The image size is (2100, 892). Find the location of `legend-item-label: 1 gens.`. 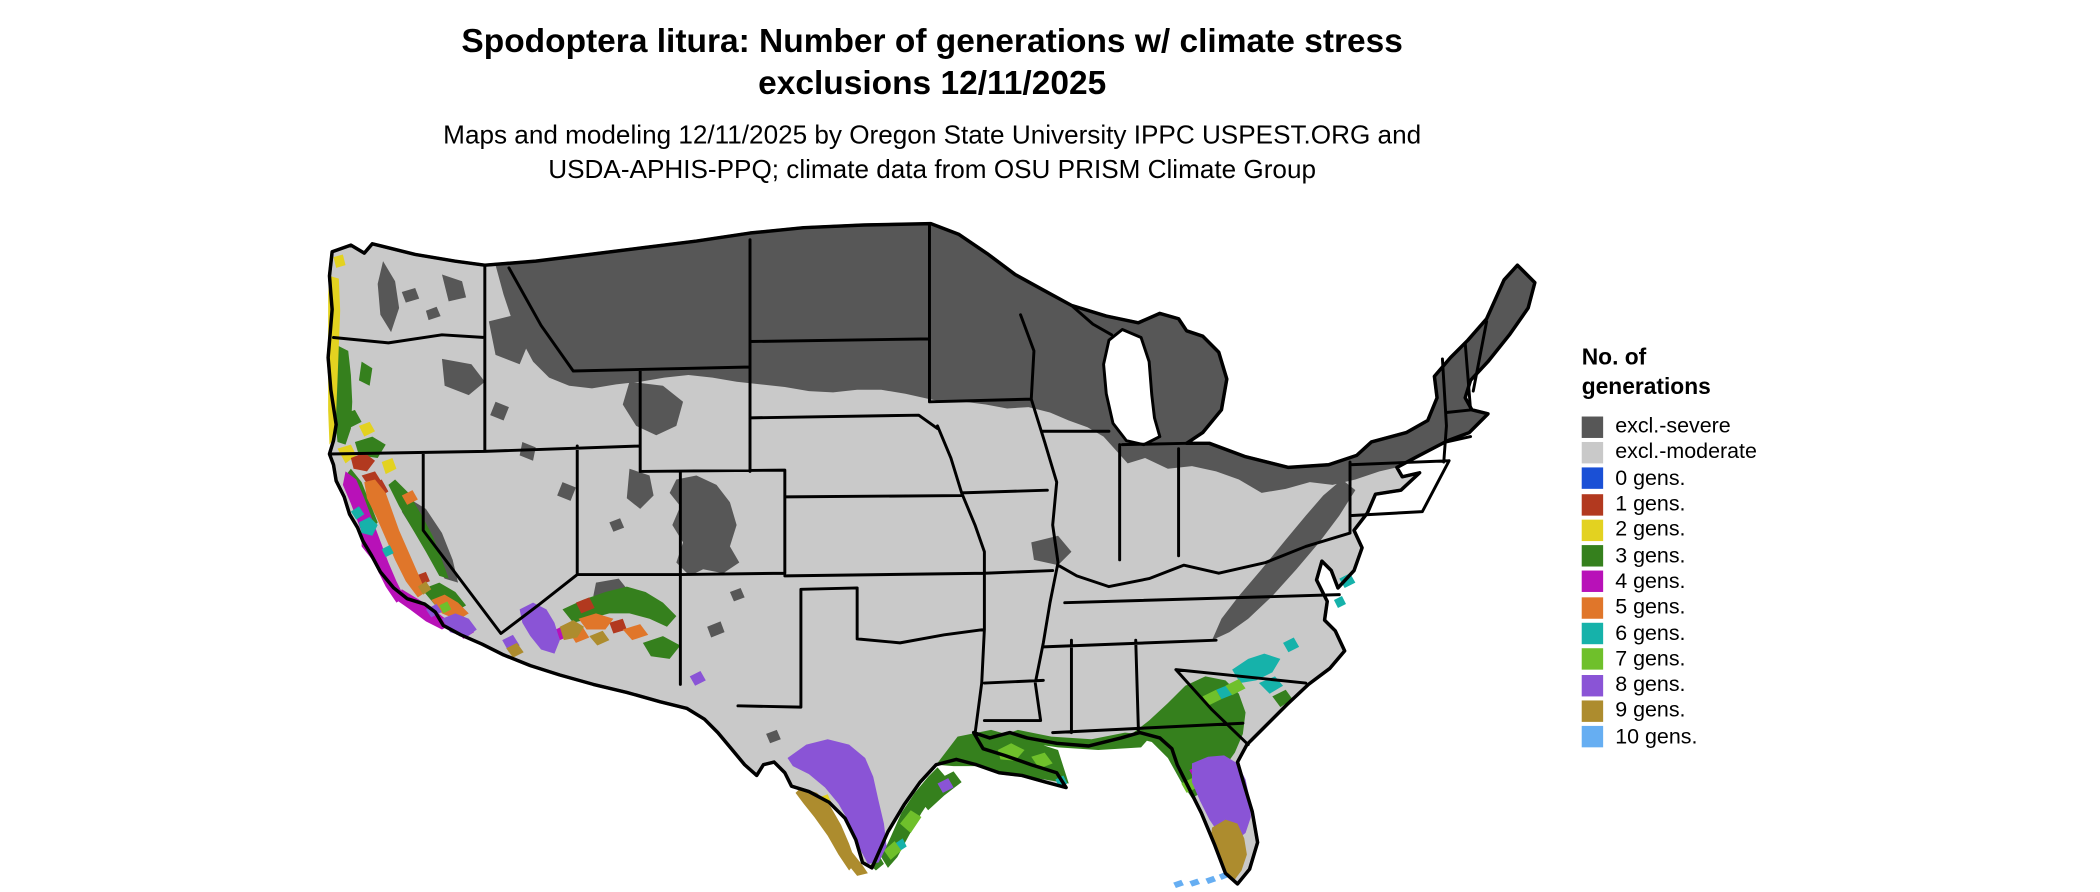

legend-item-label: 1 gens. is located at coordinates (1650, 504).